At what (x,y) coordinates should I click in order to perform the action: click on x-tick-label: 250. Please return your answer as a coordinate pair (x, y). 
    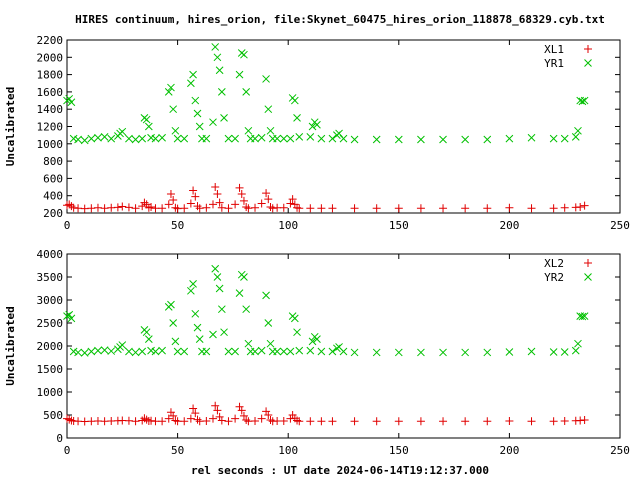
    Looking at the image, I should click on (620, 225).